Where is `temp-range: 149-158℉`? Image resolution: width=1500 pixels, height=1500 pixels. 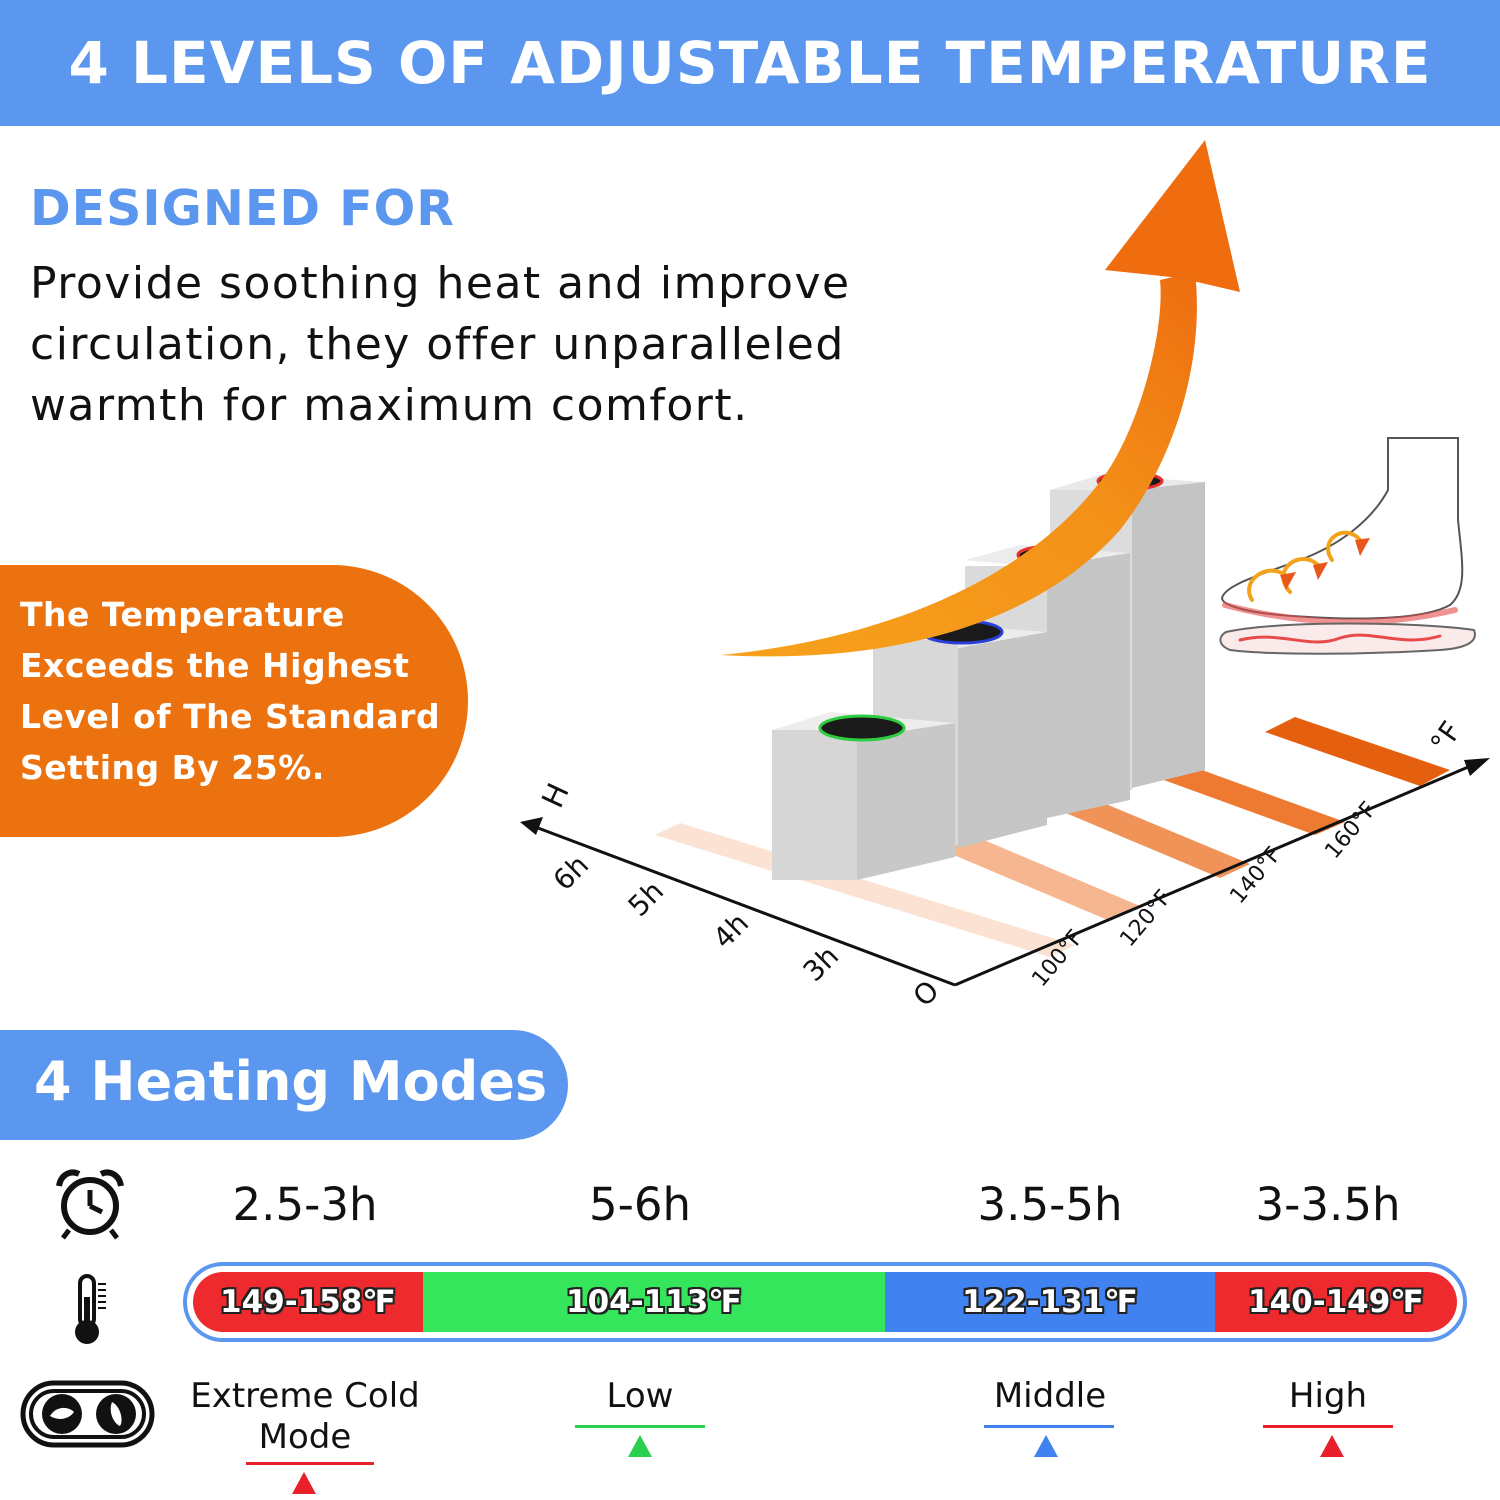 temp-range: 149-158℉ is located at coordinates (308, 1302).